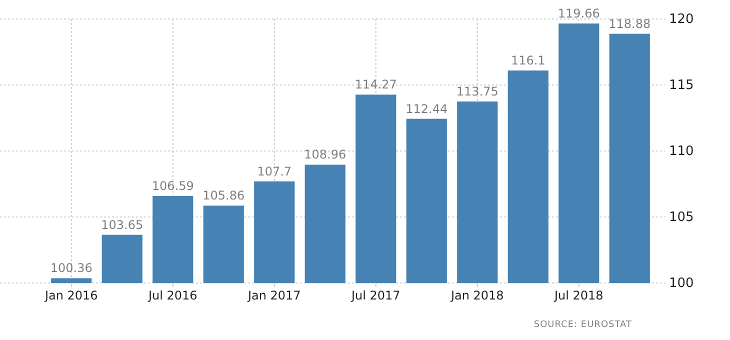 The image size is (730, 340). What do you see at coordinates (528, 60) in the screenshot?
I see `data-label: 116.1` at bounding box center [528, 60].